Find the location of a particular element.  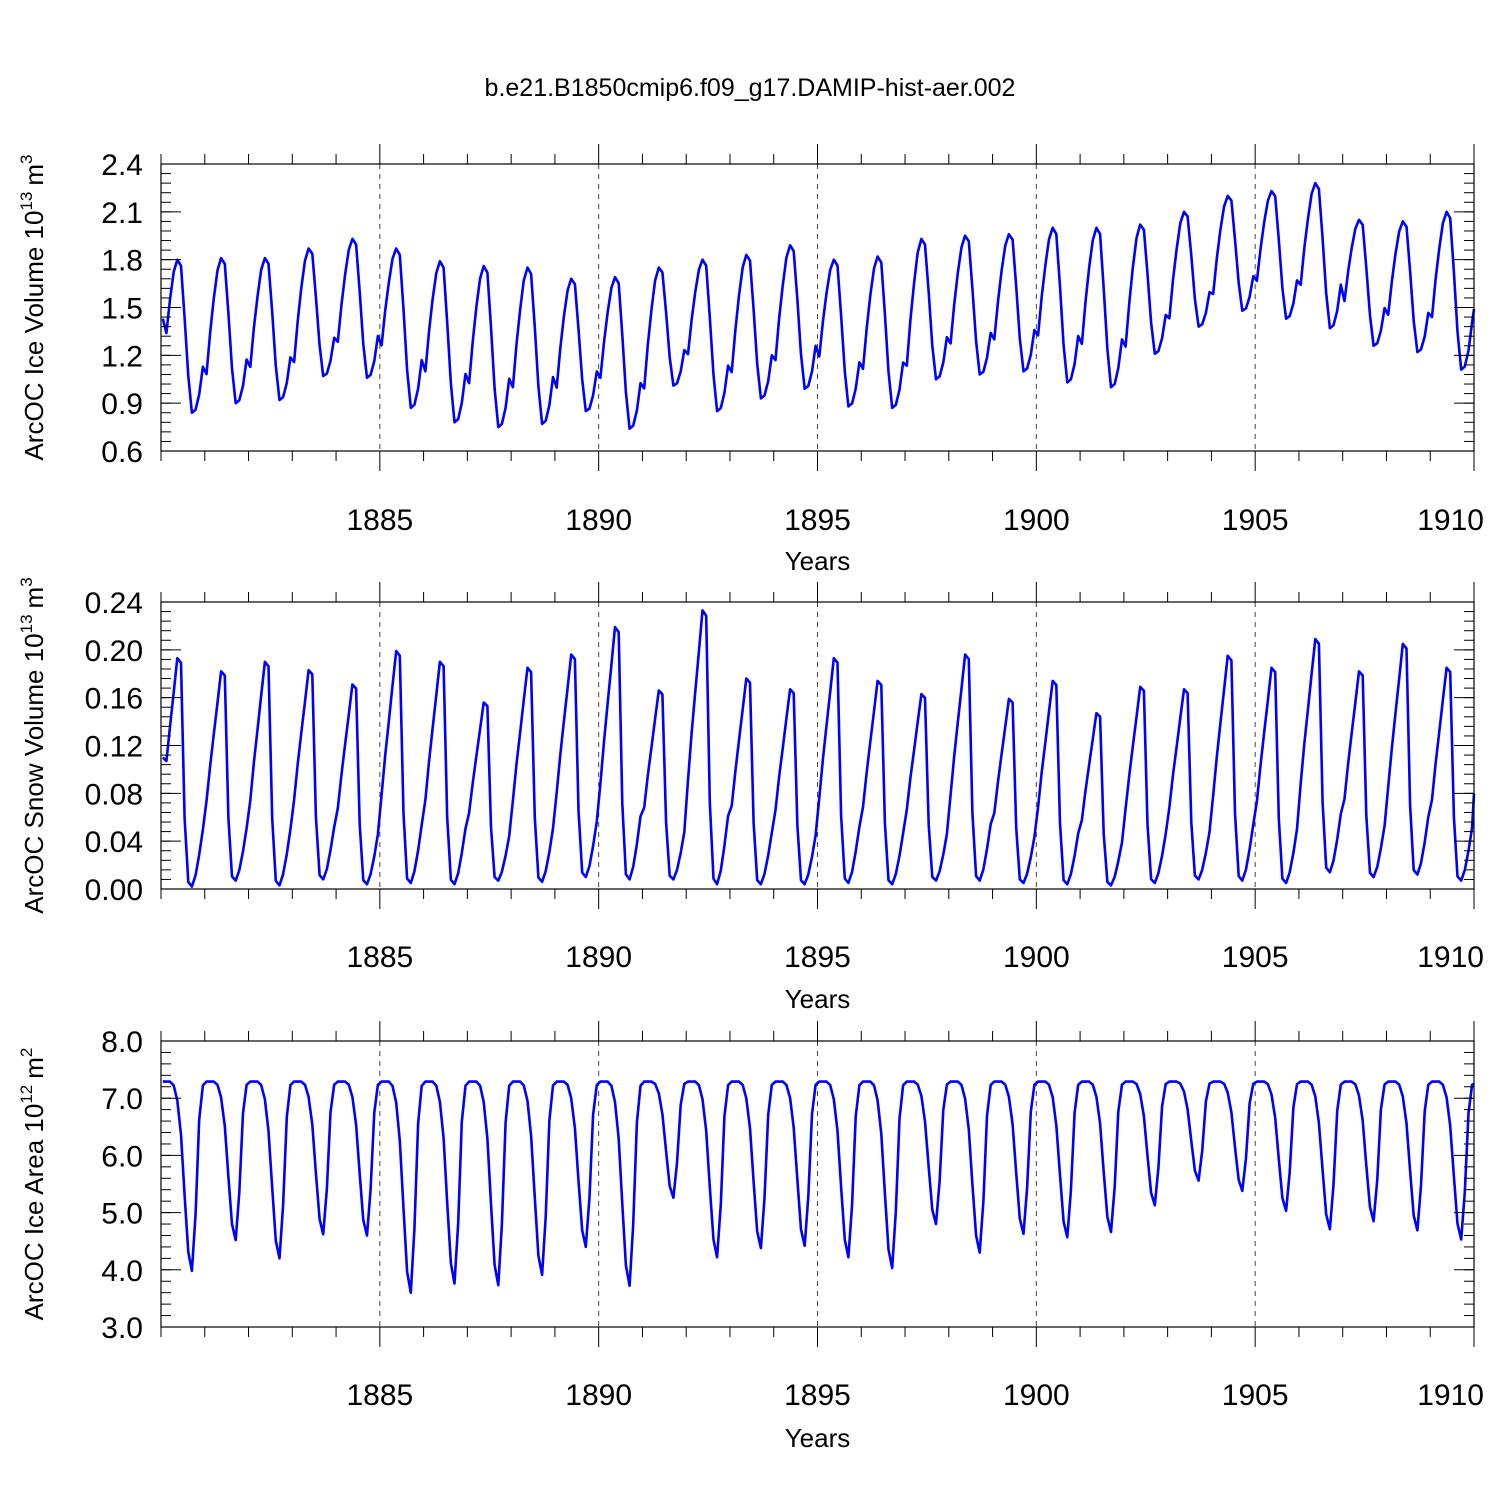

y-tick-label: 0.04 is located at coordinates (114, 842).